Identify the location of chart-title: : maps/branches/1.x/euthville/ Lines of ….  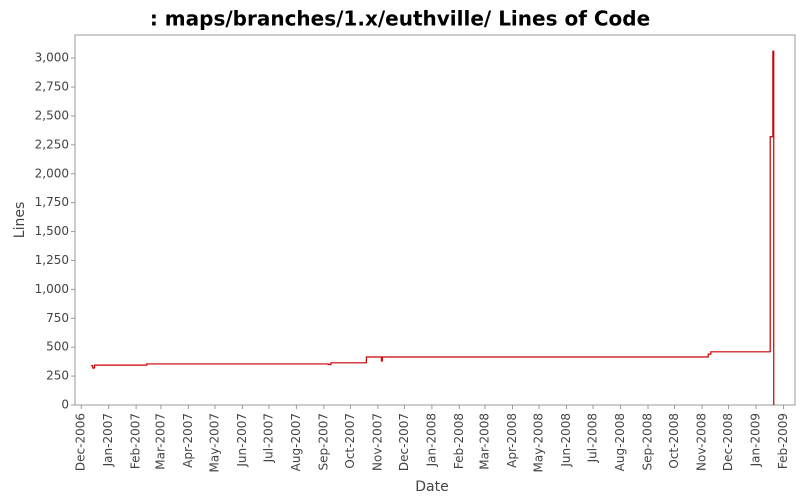
(400, 19).